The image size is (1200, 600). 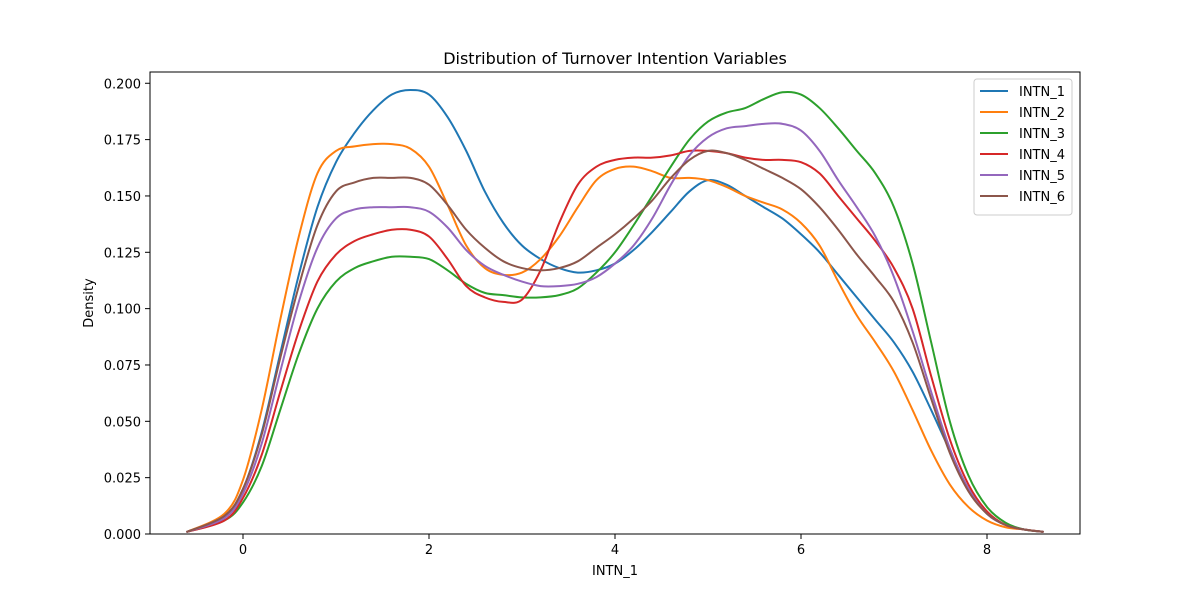 What do you see at coordinates (615, 571) in the screenshot?
I see `x-axis-label: INTN_1` at bounding box center [615, 571].